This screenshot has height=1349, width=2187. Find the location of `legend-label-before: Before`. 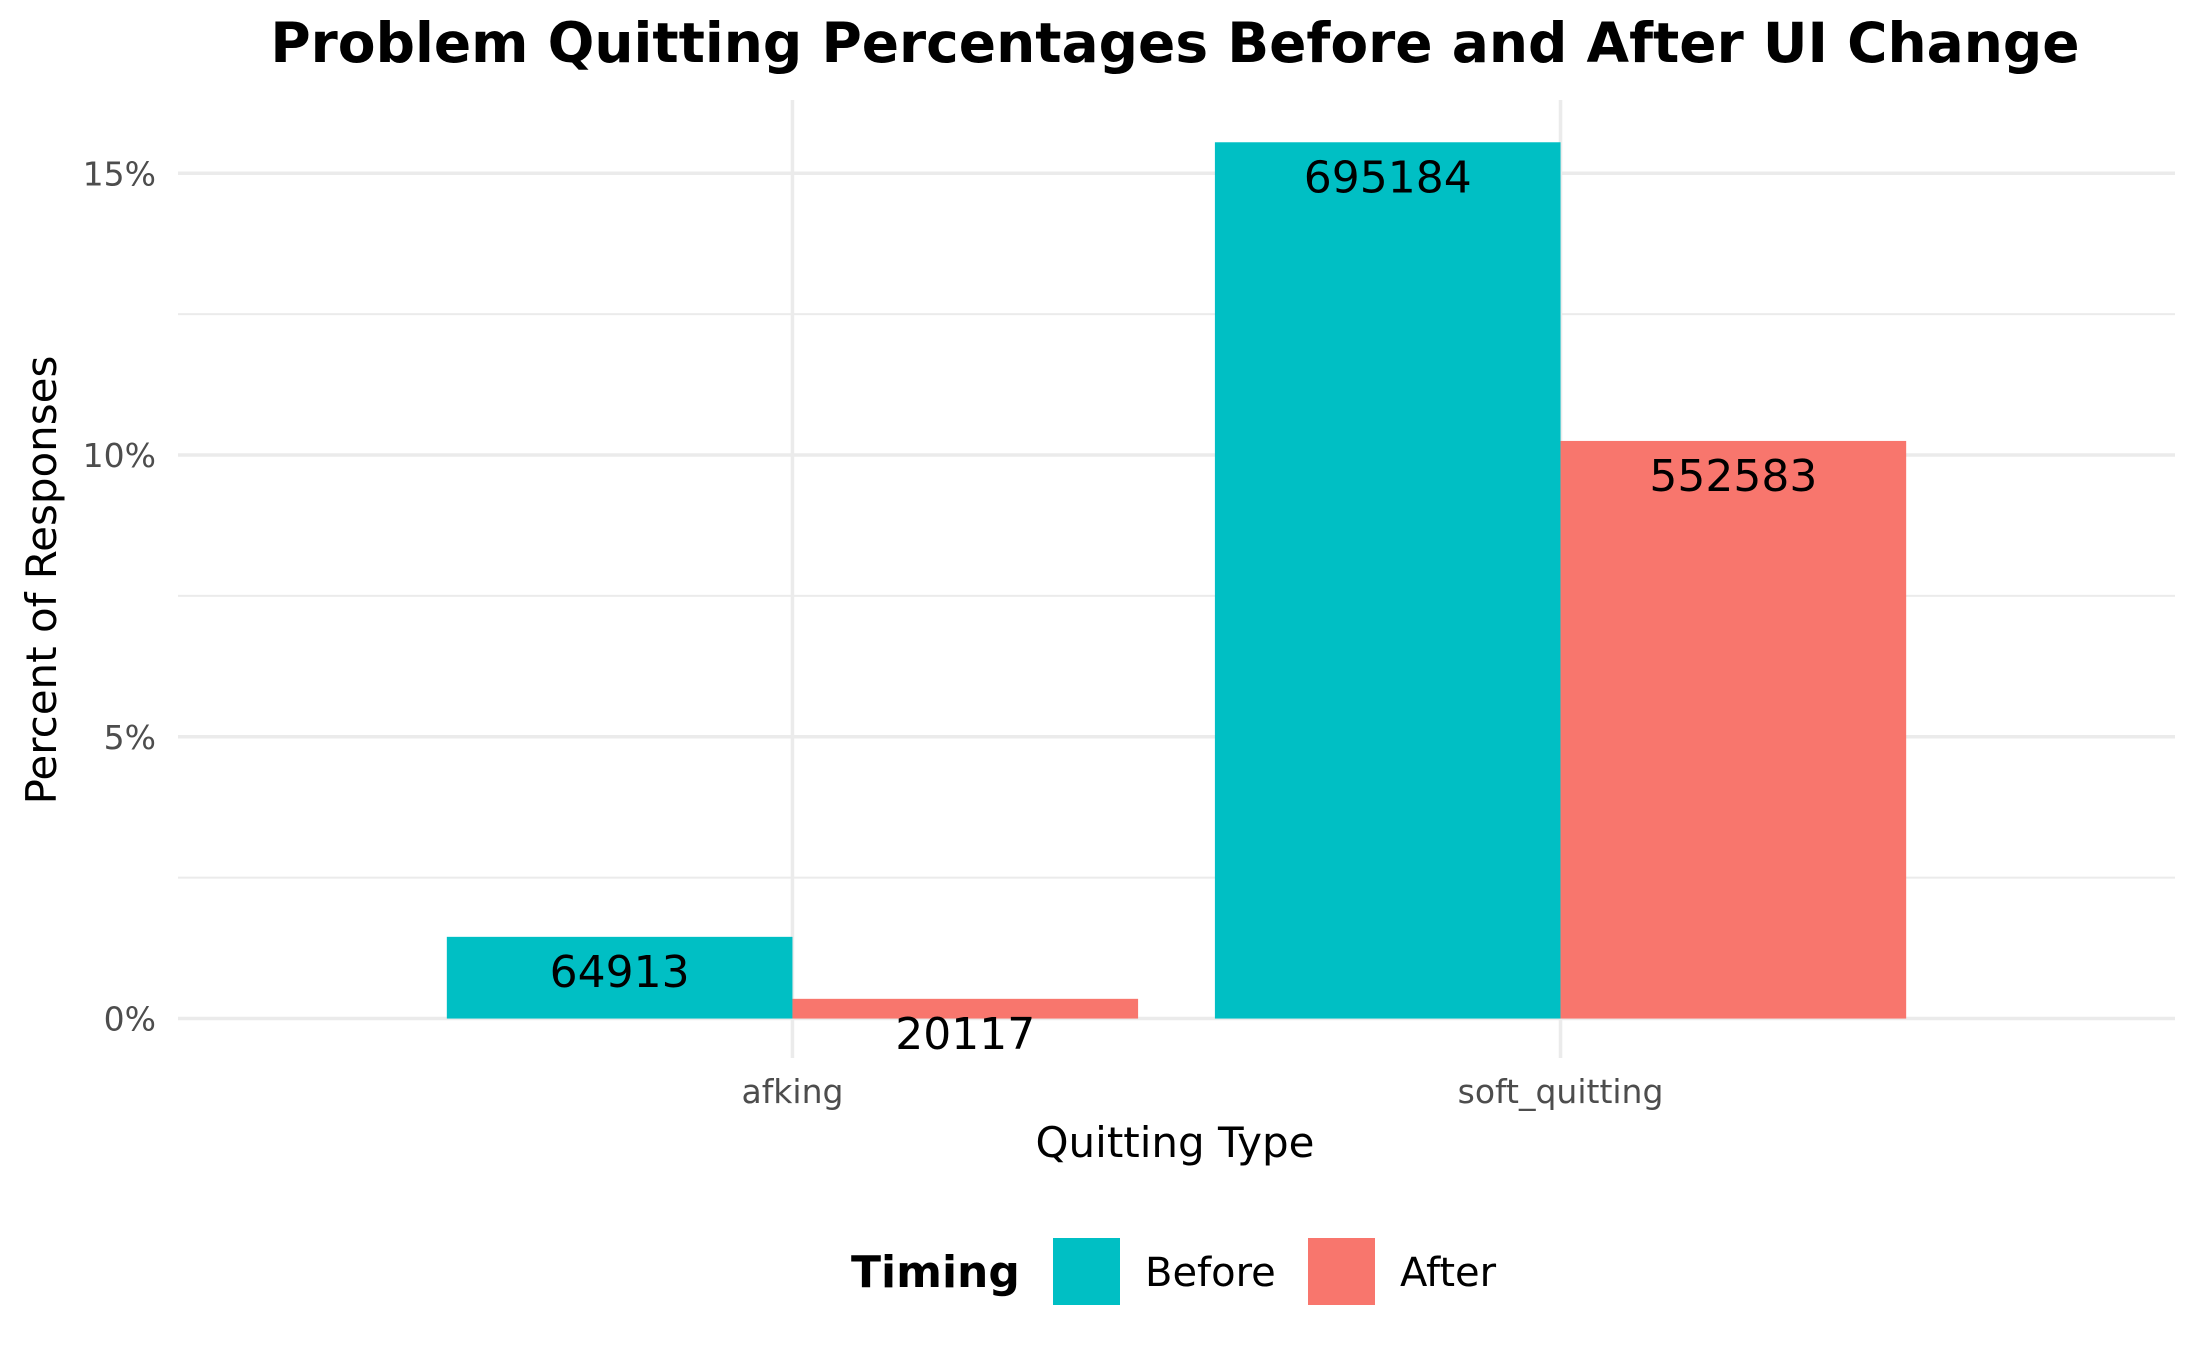

legend-label-before: Before is located at coordinates (1210, 1273).